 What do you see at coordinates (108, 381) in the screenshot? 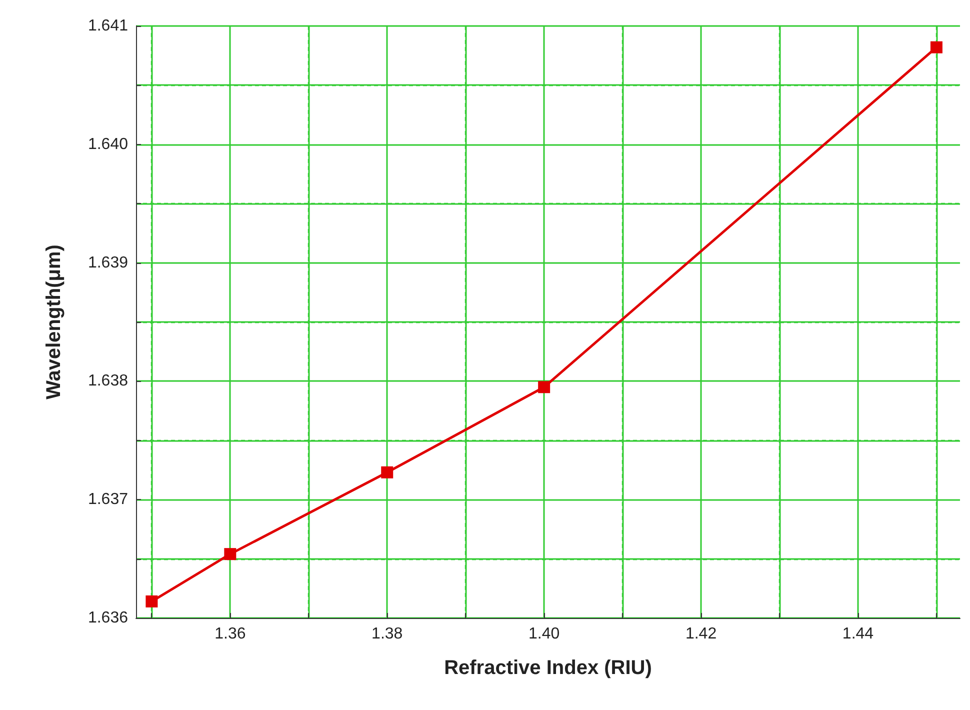
I see `y-tick-label: 1.638` at bounding box center [108, 381].